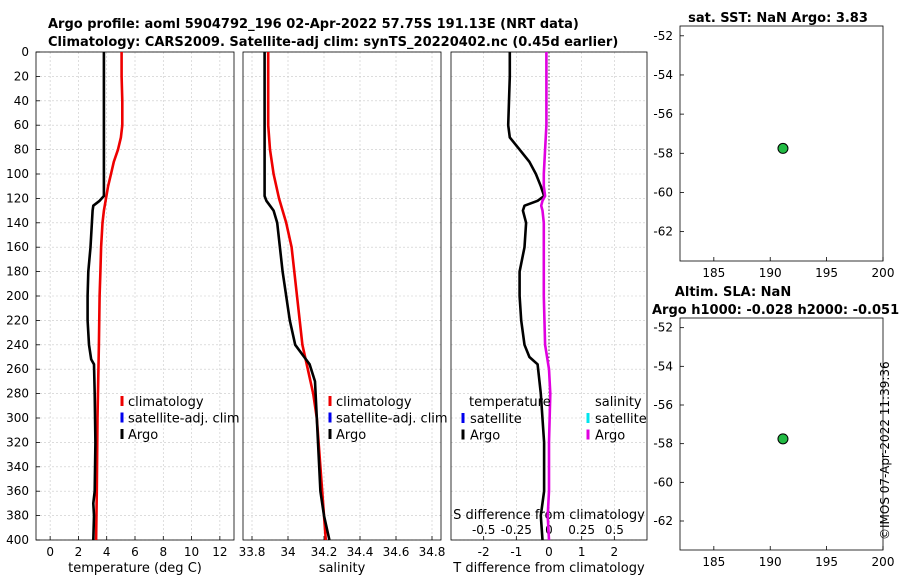  What do you see at coordinates (883, 273) in the screenshot?
I see `sst-map-lon-tick-label: 200` at bounding box center [883, 273].